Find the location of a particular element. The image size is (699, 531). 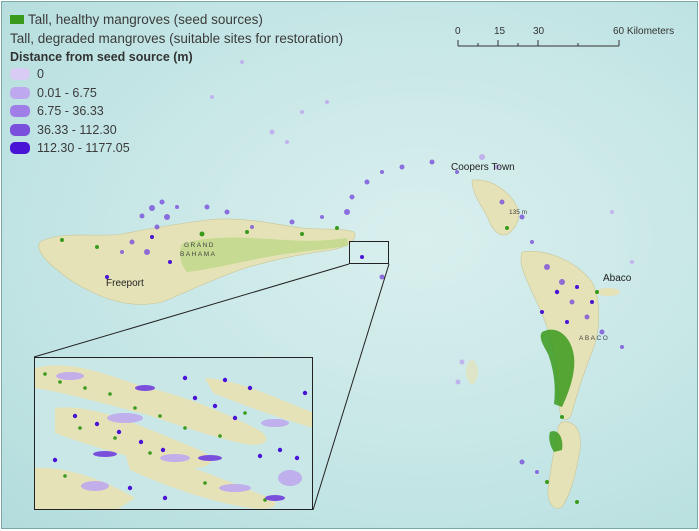

inset-map is located at coordinates (173, 433).